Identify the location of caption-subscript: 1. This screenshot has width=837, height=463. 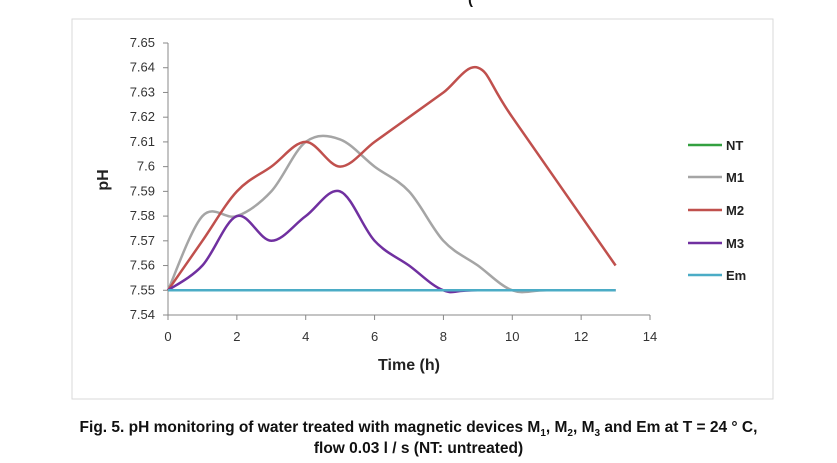
(543, 434).